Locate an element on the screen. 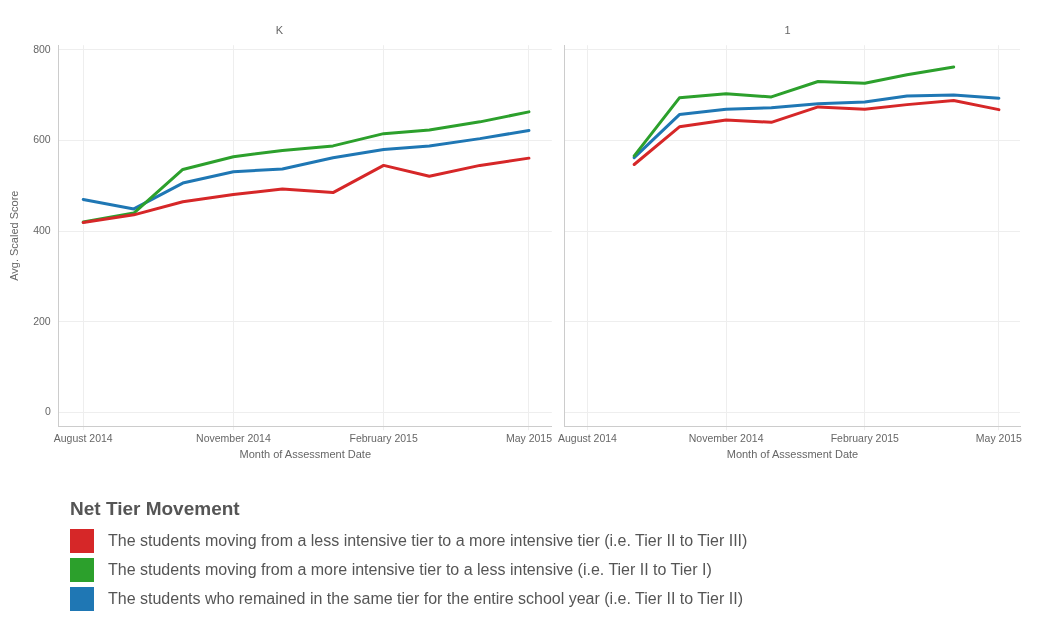  y-tick-label: 400 is located at coordinates (42, 230).